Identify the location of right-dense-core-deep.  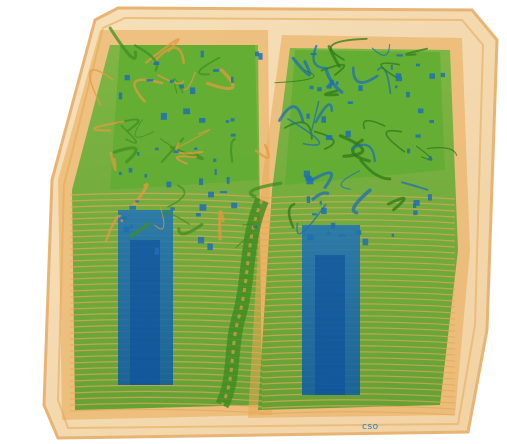
(330, 325).